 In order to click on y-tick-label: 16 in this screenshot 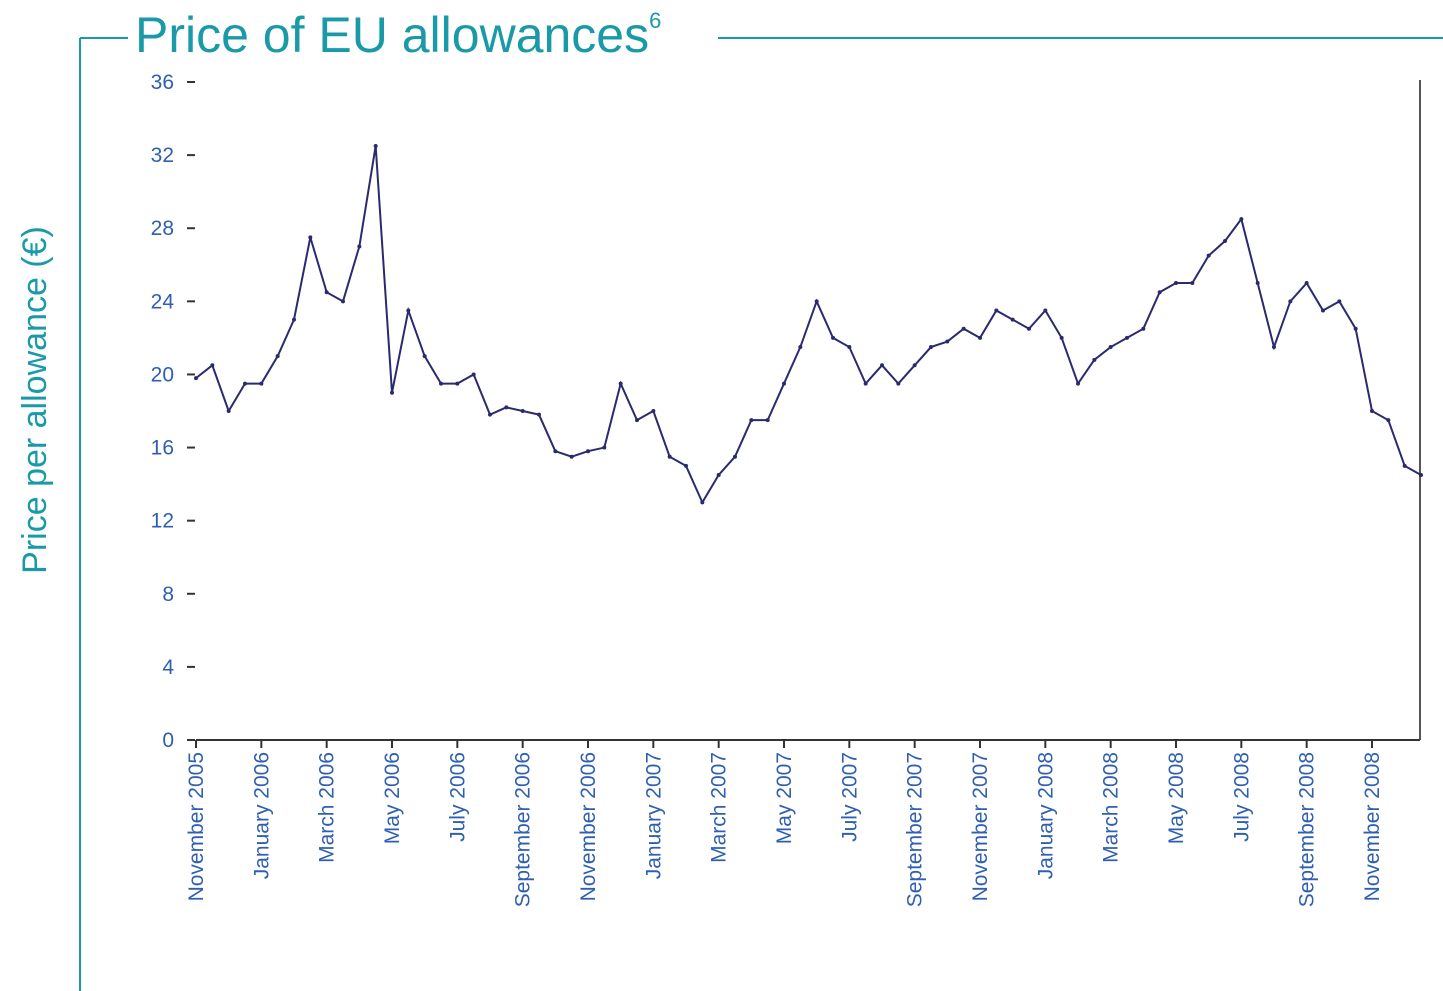, I will do `click(162, 448)`.